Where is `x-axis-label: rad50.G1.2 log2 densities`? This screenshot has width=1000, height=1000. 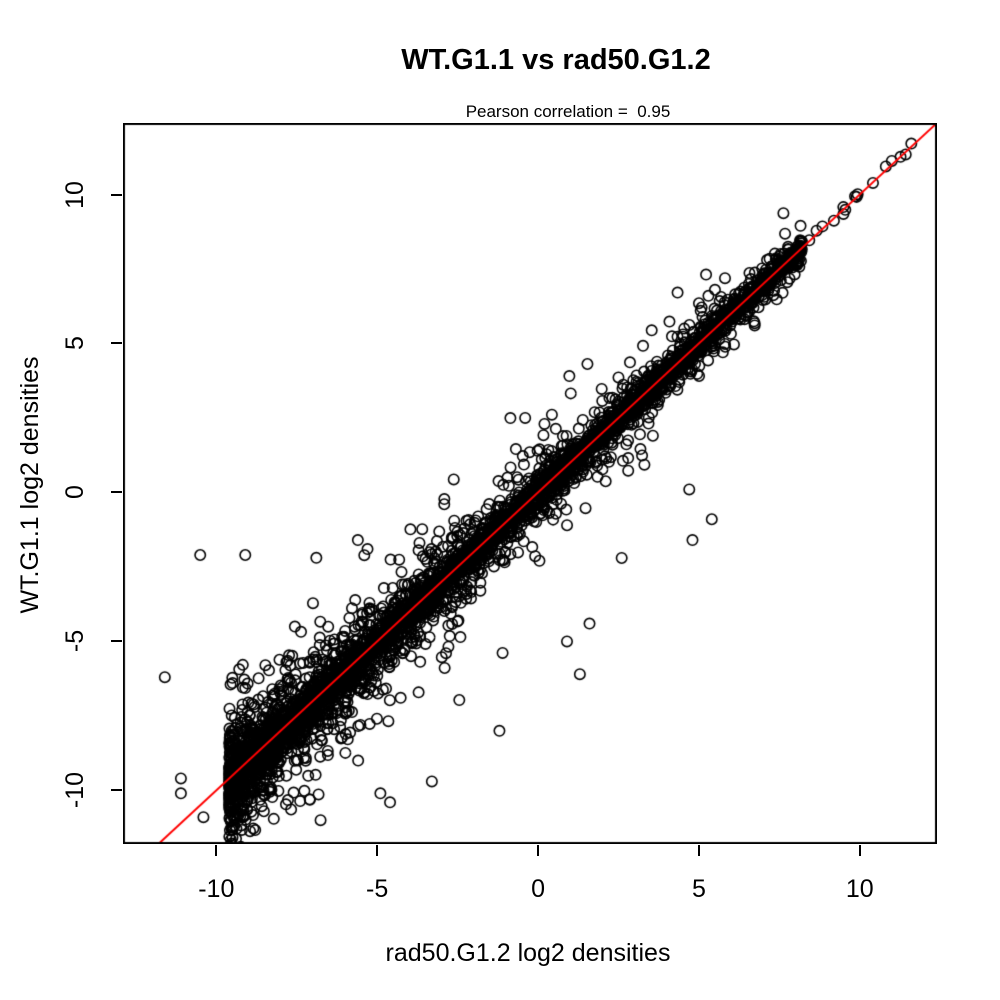 x-axis-label: rad50.G1.2 log2 densities is located at coordinates (528, 953).